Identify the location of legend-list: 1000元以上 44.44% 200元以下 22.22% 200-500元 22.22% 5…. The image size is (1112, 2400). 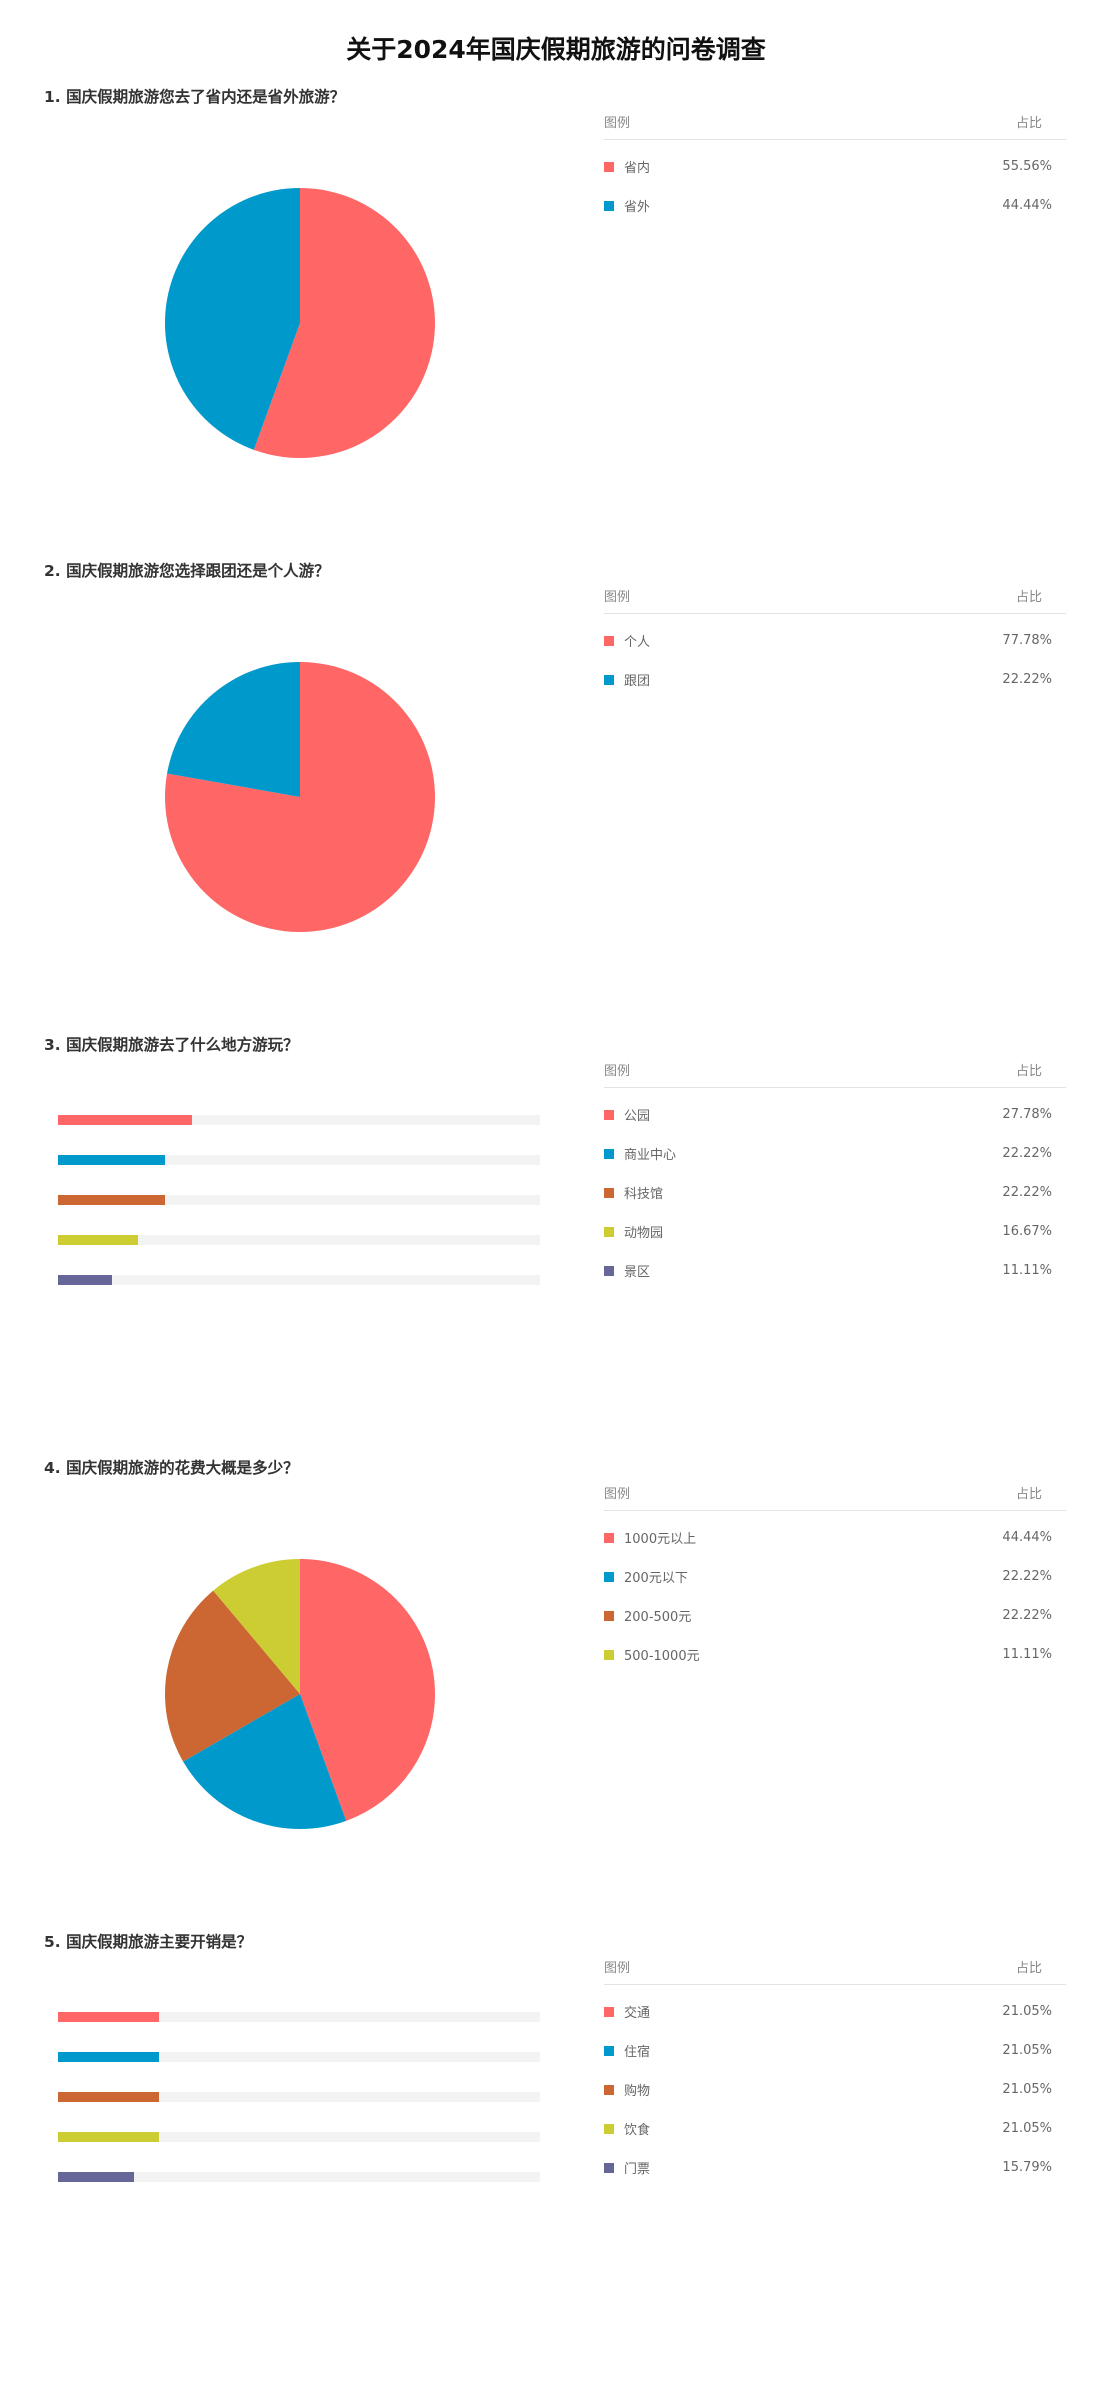
(835, 1592).